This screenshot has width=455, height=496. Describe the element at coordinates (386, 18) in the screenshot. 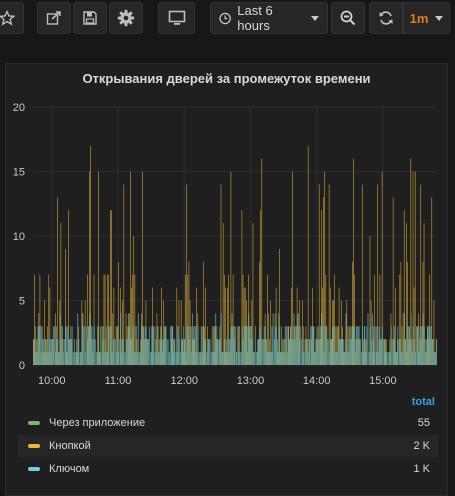

I see `refresh-button` at that location.